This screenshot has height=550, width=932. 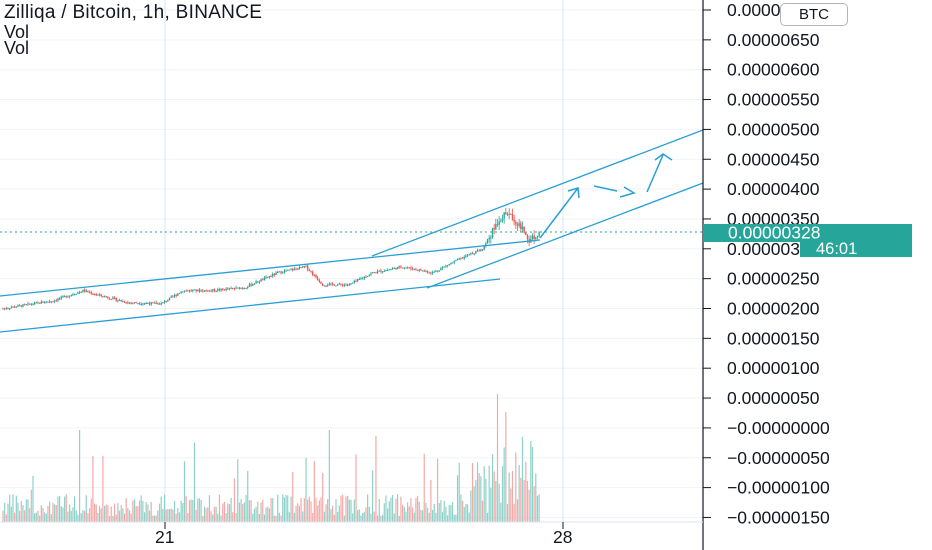 What do you see at coordinates (605, 188) in the screenshot?
I see `projection-segment` at bounding box center [605, 188].